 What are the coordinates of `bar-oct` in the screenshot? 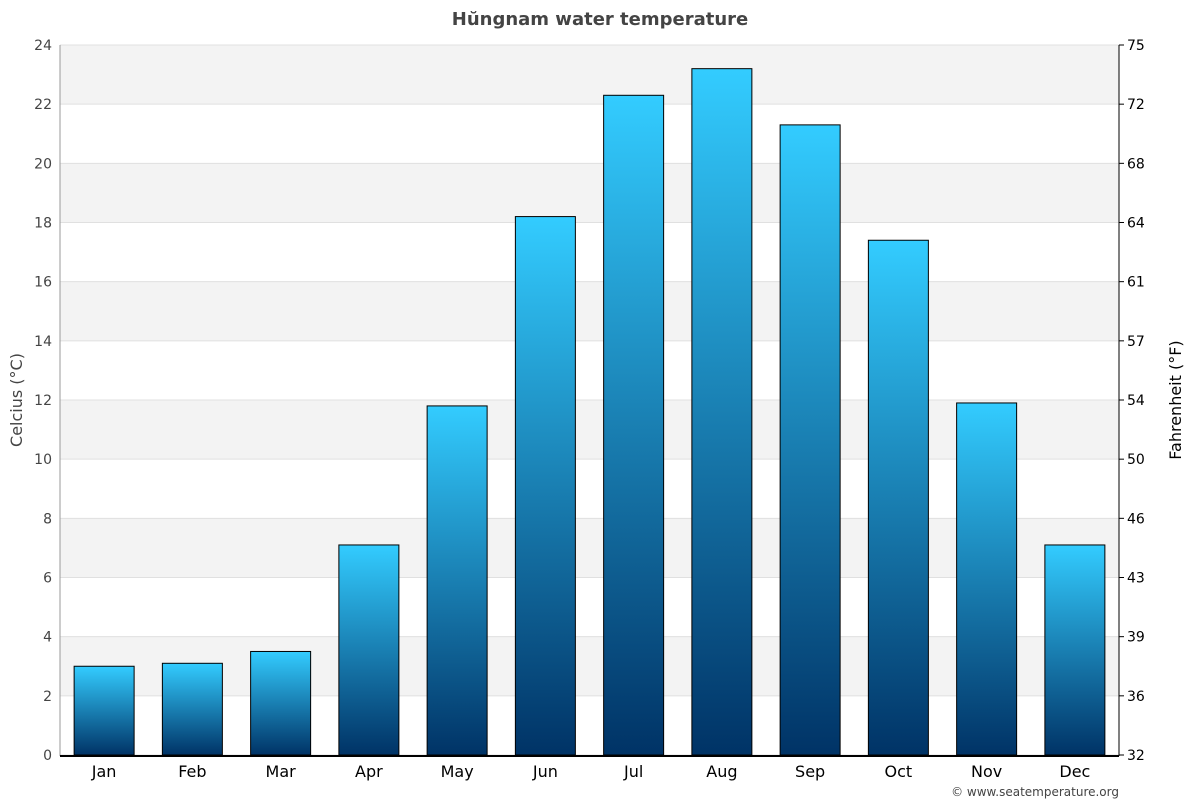 It's located at (898, 497).